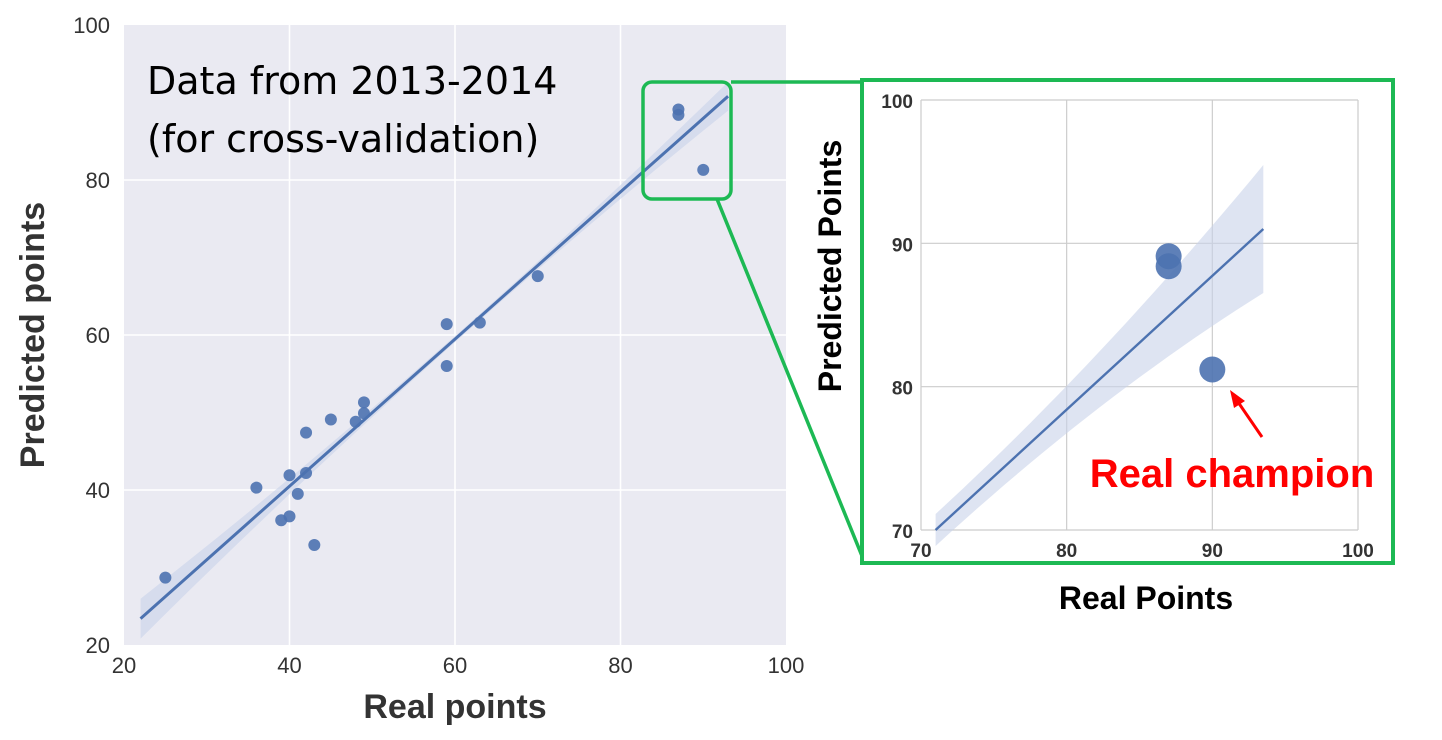 This screenshot has width=1442, height=740. Describe the element at coordinates (830, 266) in the screenshot. I see `zoomed-y-axis-label: Predicted Points` at that location.